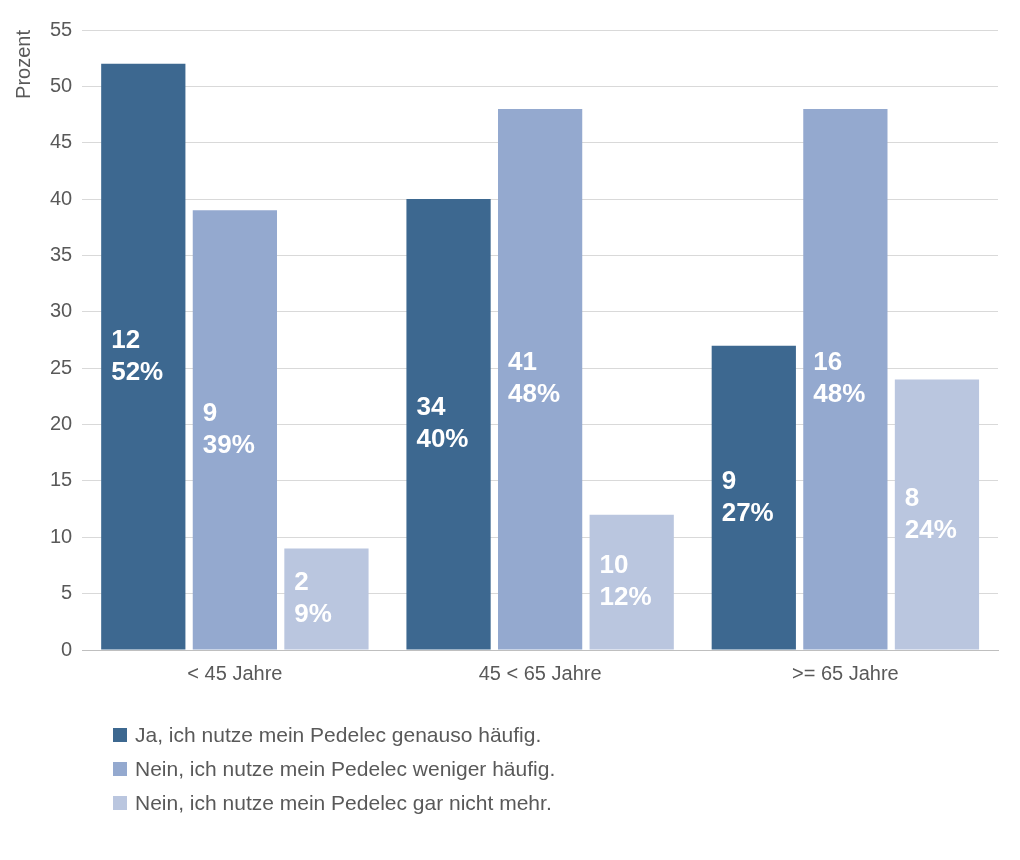 The image size is (1020, 860). What do you see at coordinates (747, 495) in the screenshot?
I see `data-label: 9 27%` at bounding box center [747, 495].